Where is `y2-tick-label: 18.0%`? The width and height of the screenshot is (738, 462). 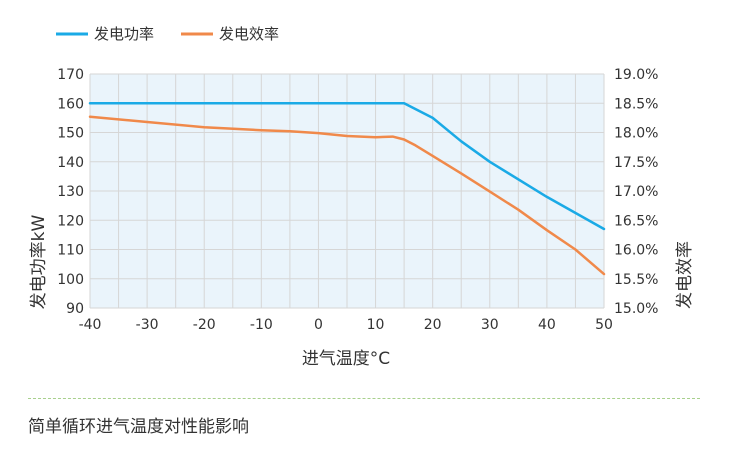 y2-tick-label: 18.0% is located at coordinates (636, 134).